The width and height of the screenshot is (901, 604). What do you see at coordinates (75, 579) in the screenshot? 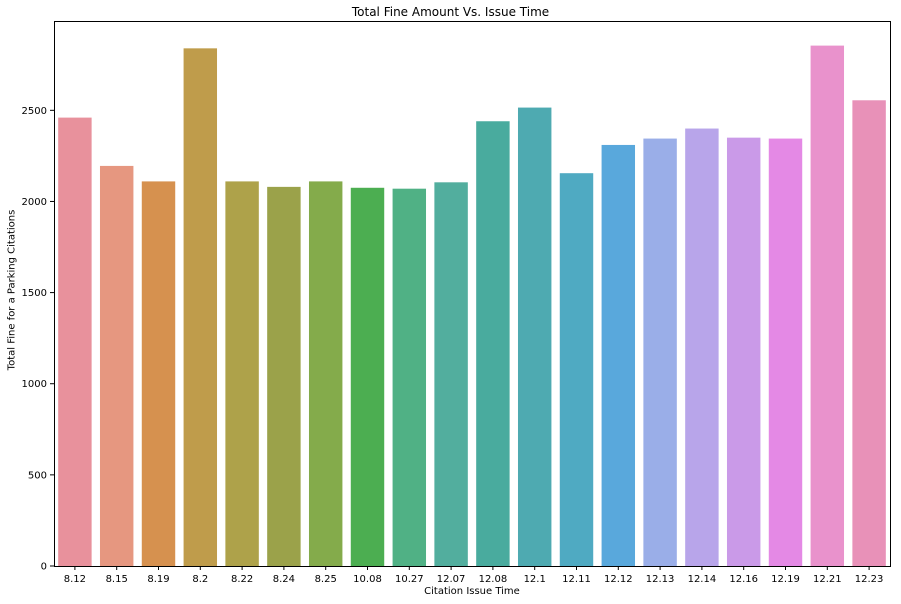
I see `x-tick-label: 8.12` at bounding box center [75, 579].